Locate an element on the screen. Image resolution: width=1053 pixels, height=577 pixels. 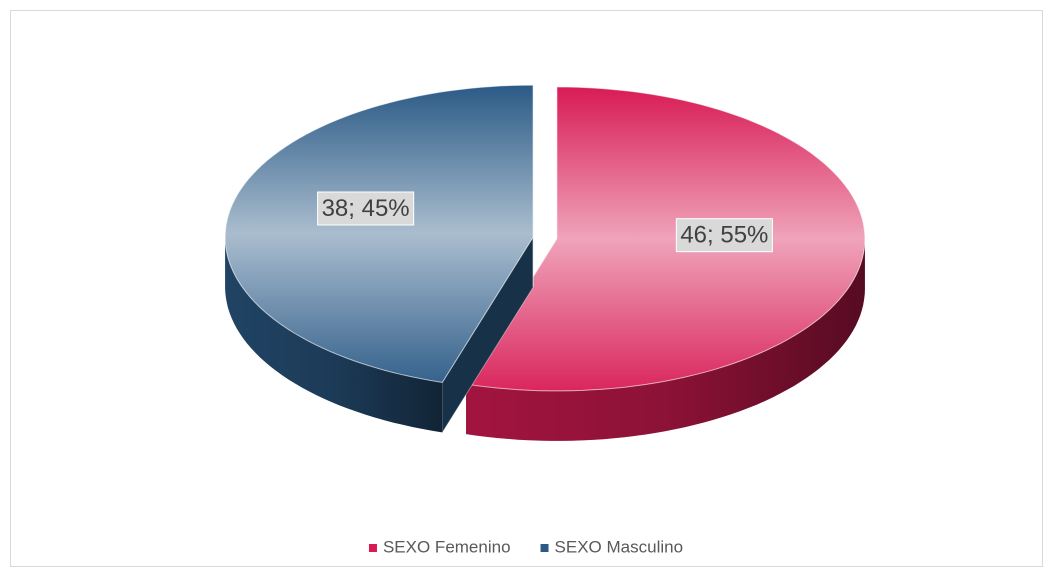
data-label: 38; 45% is located at coordinates (366, 208).